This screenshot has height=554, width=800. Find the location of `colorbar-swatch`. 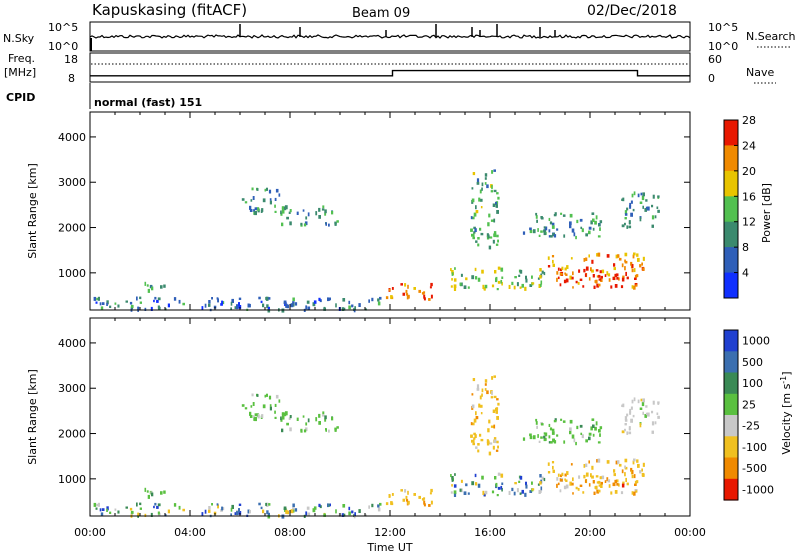

colorbar-swatch is located at coordinates (731, 341).